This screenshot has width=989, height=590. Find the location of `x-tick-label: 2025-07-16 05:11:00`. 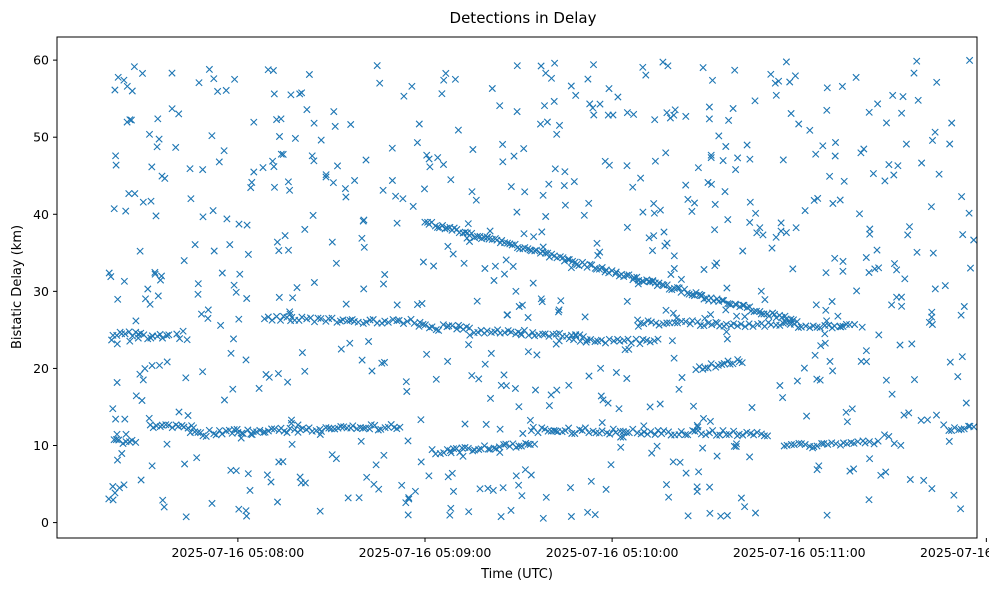

x-tick-label: 2025-07-16 05:11:00 is located at coordinates (799, 552).